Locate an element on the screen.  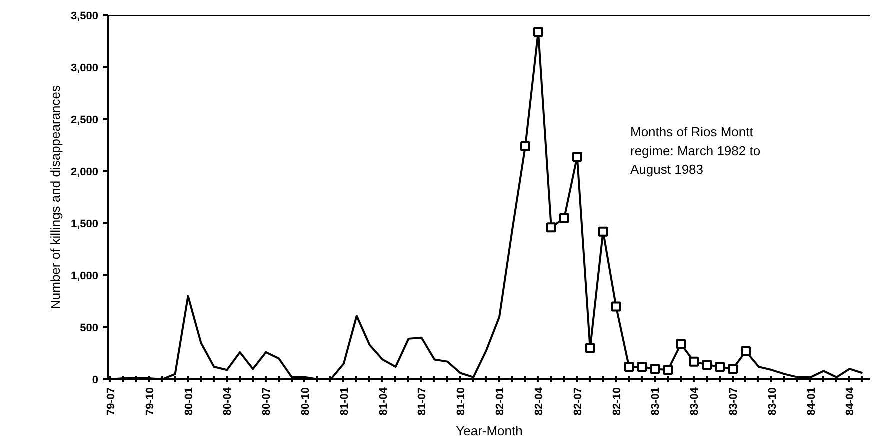
x-tick-label: 79-07 is located at coordinates (111, 401).